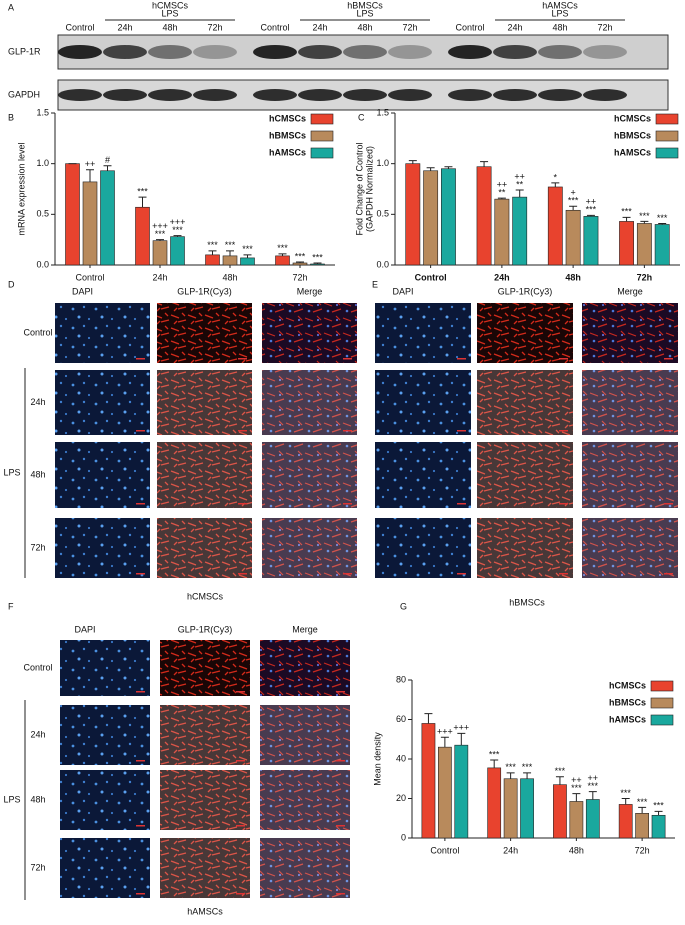  What do you see at coordinates (287, 118) in the screenshot?
I see `legend-label: hCMSCs` at bounding box center [287, 118].